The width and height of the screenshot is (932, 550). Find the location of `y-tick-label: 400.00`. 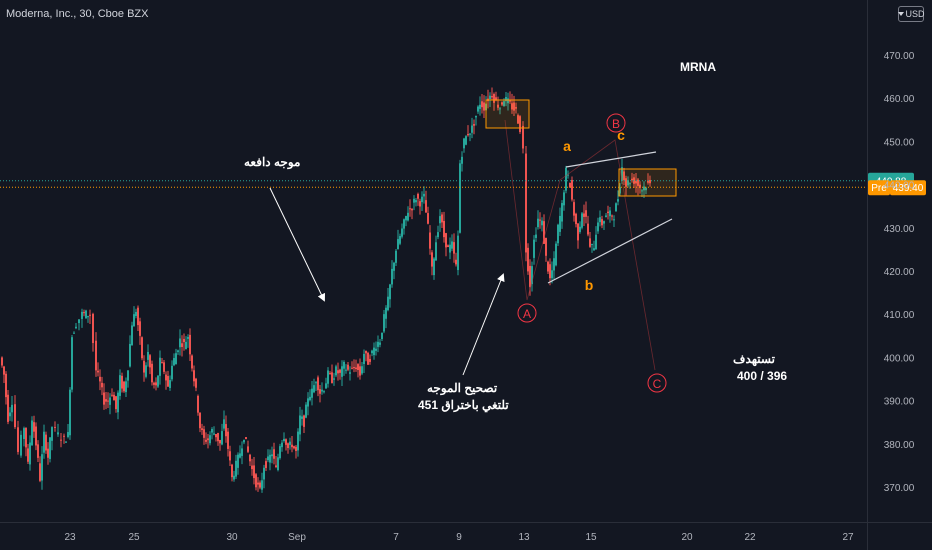

y-tick-label: 400.00 is located at coordinates (899, 358).